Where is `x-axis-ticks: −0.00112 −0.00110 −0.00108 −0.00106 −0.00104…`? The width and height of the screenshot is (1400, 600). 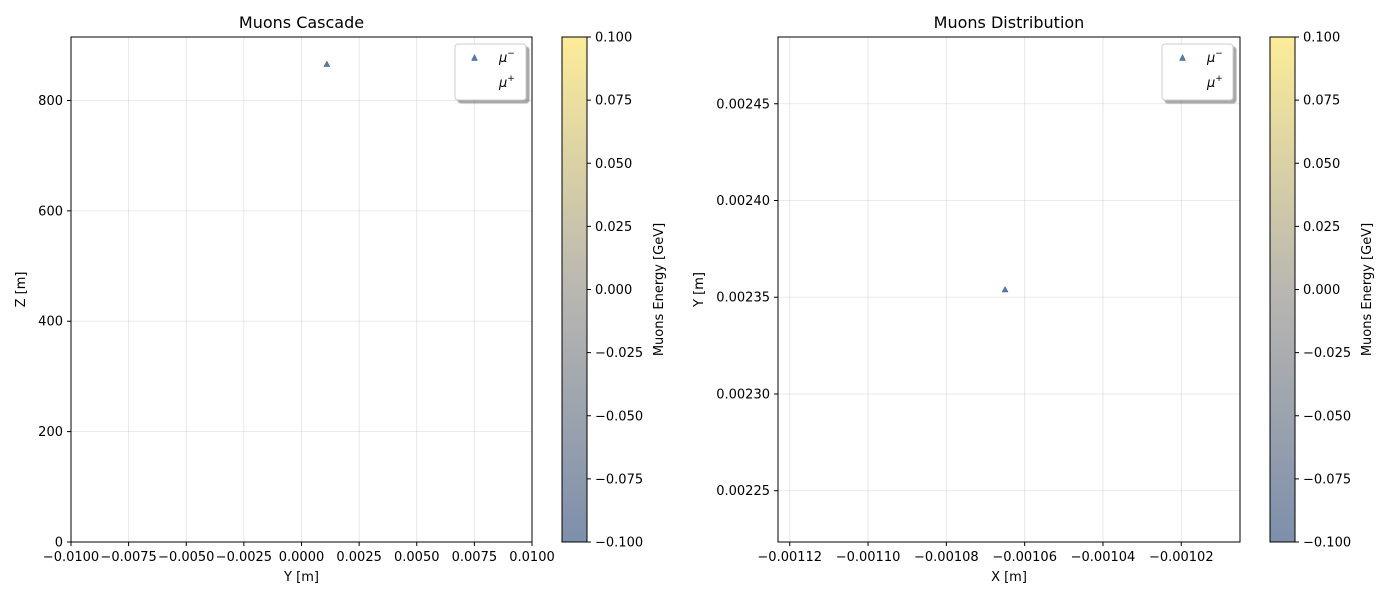 x-axis-ticks: −0.00112 −0.00110 −0.00108 −0.00106 −0.00104… is located at coordinates (985, 553).